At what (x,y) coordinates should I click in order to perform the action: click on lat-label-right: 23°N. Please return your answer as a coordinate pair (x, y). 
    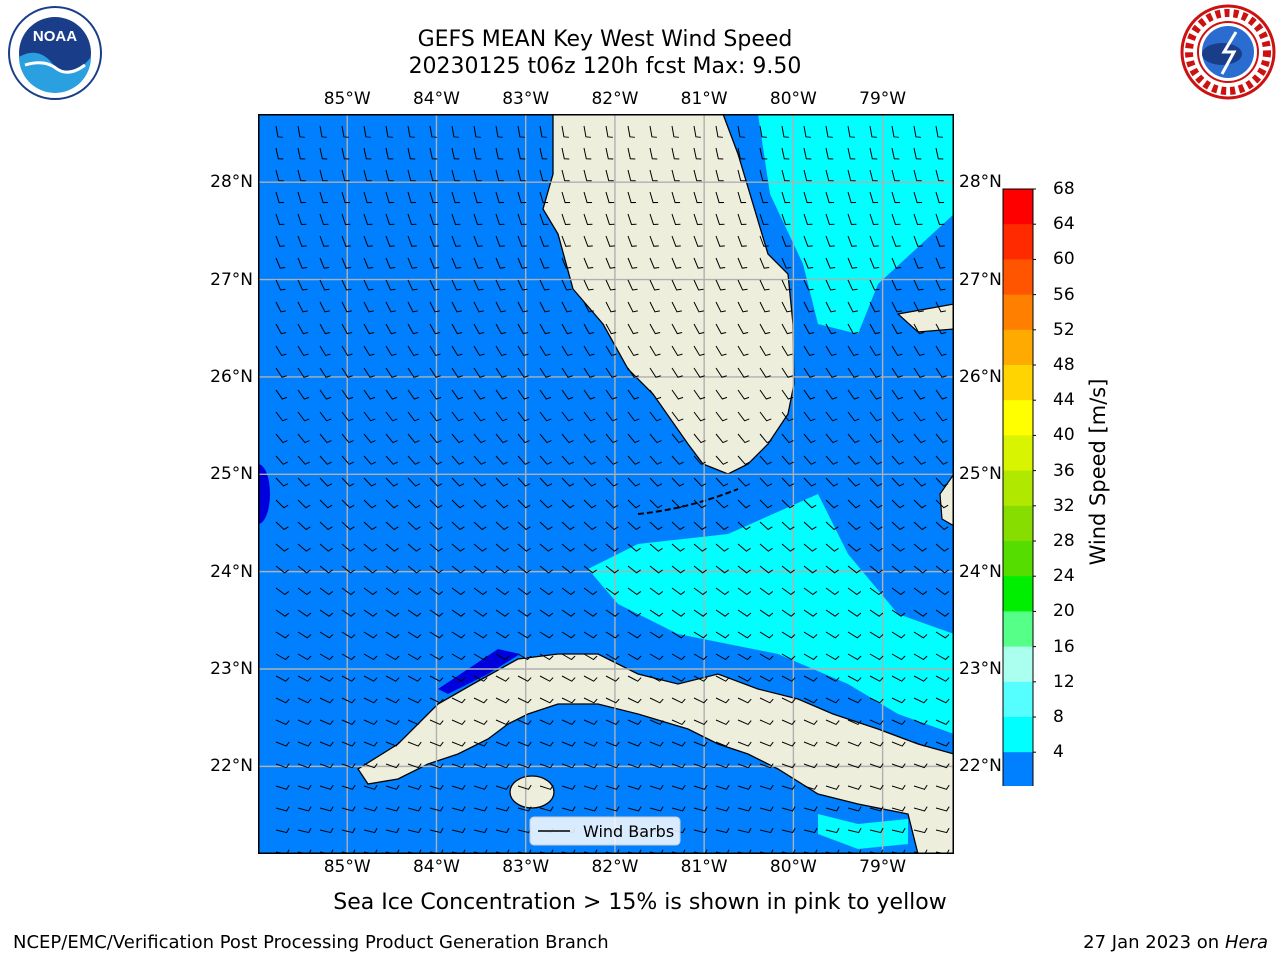
    Looking at the image, I should click on (980, 669).